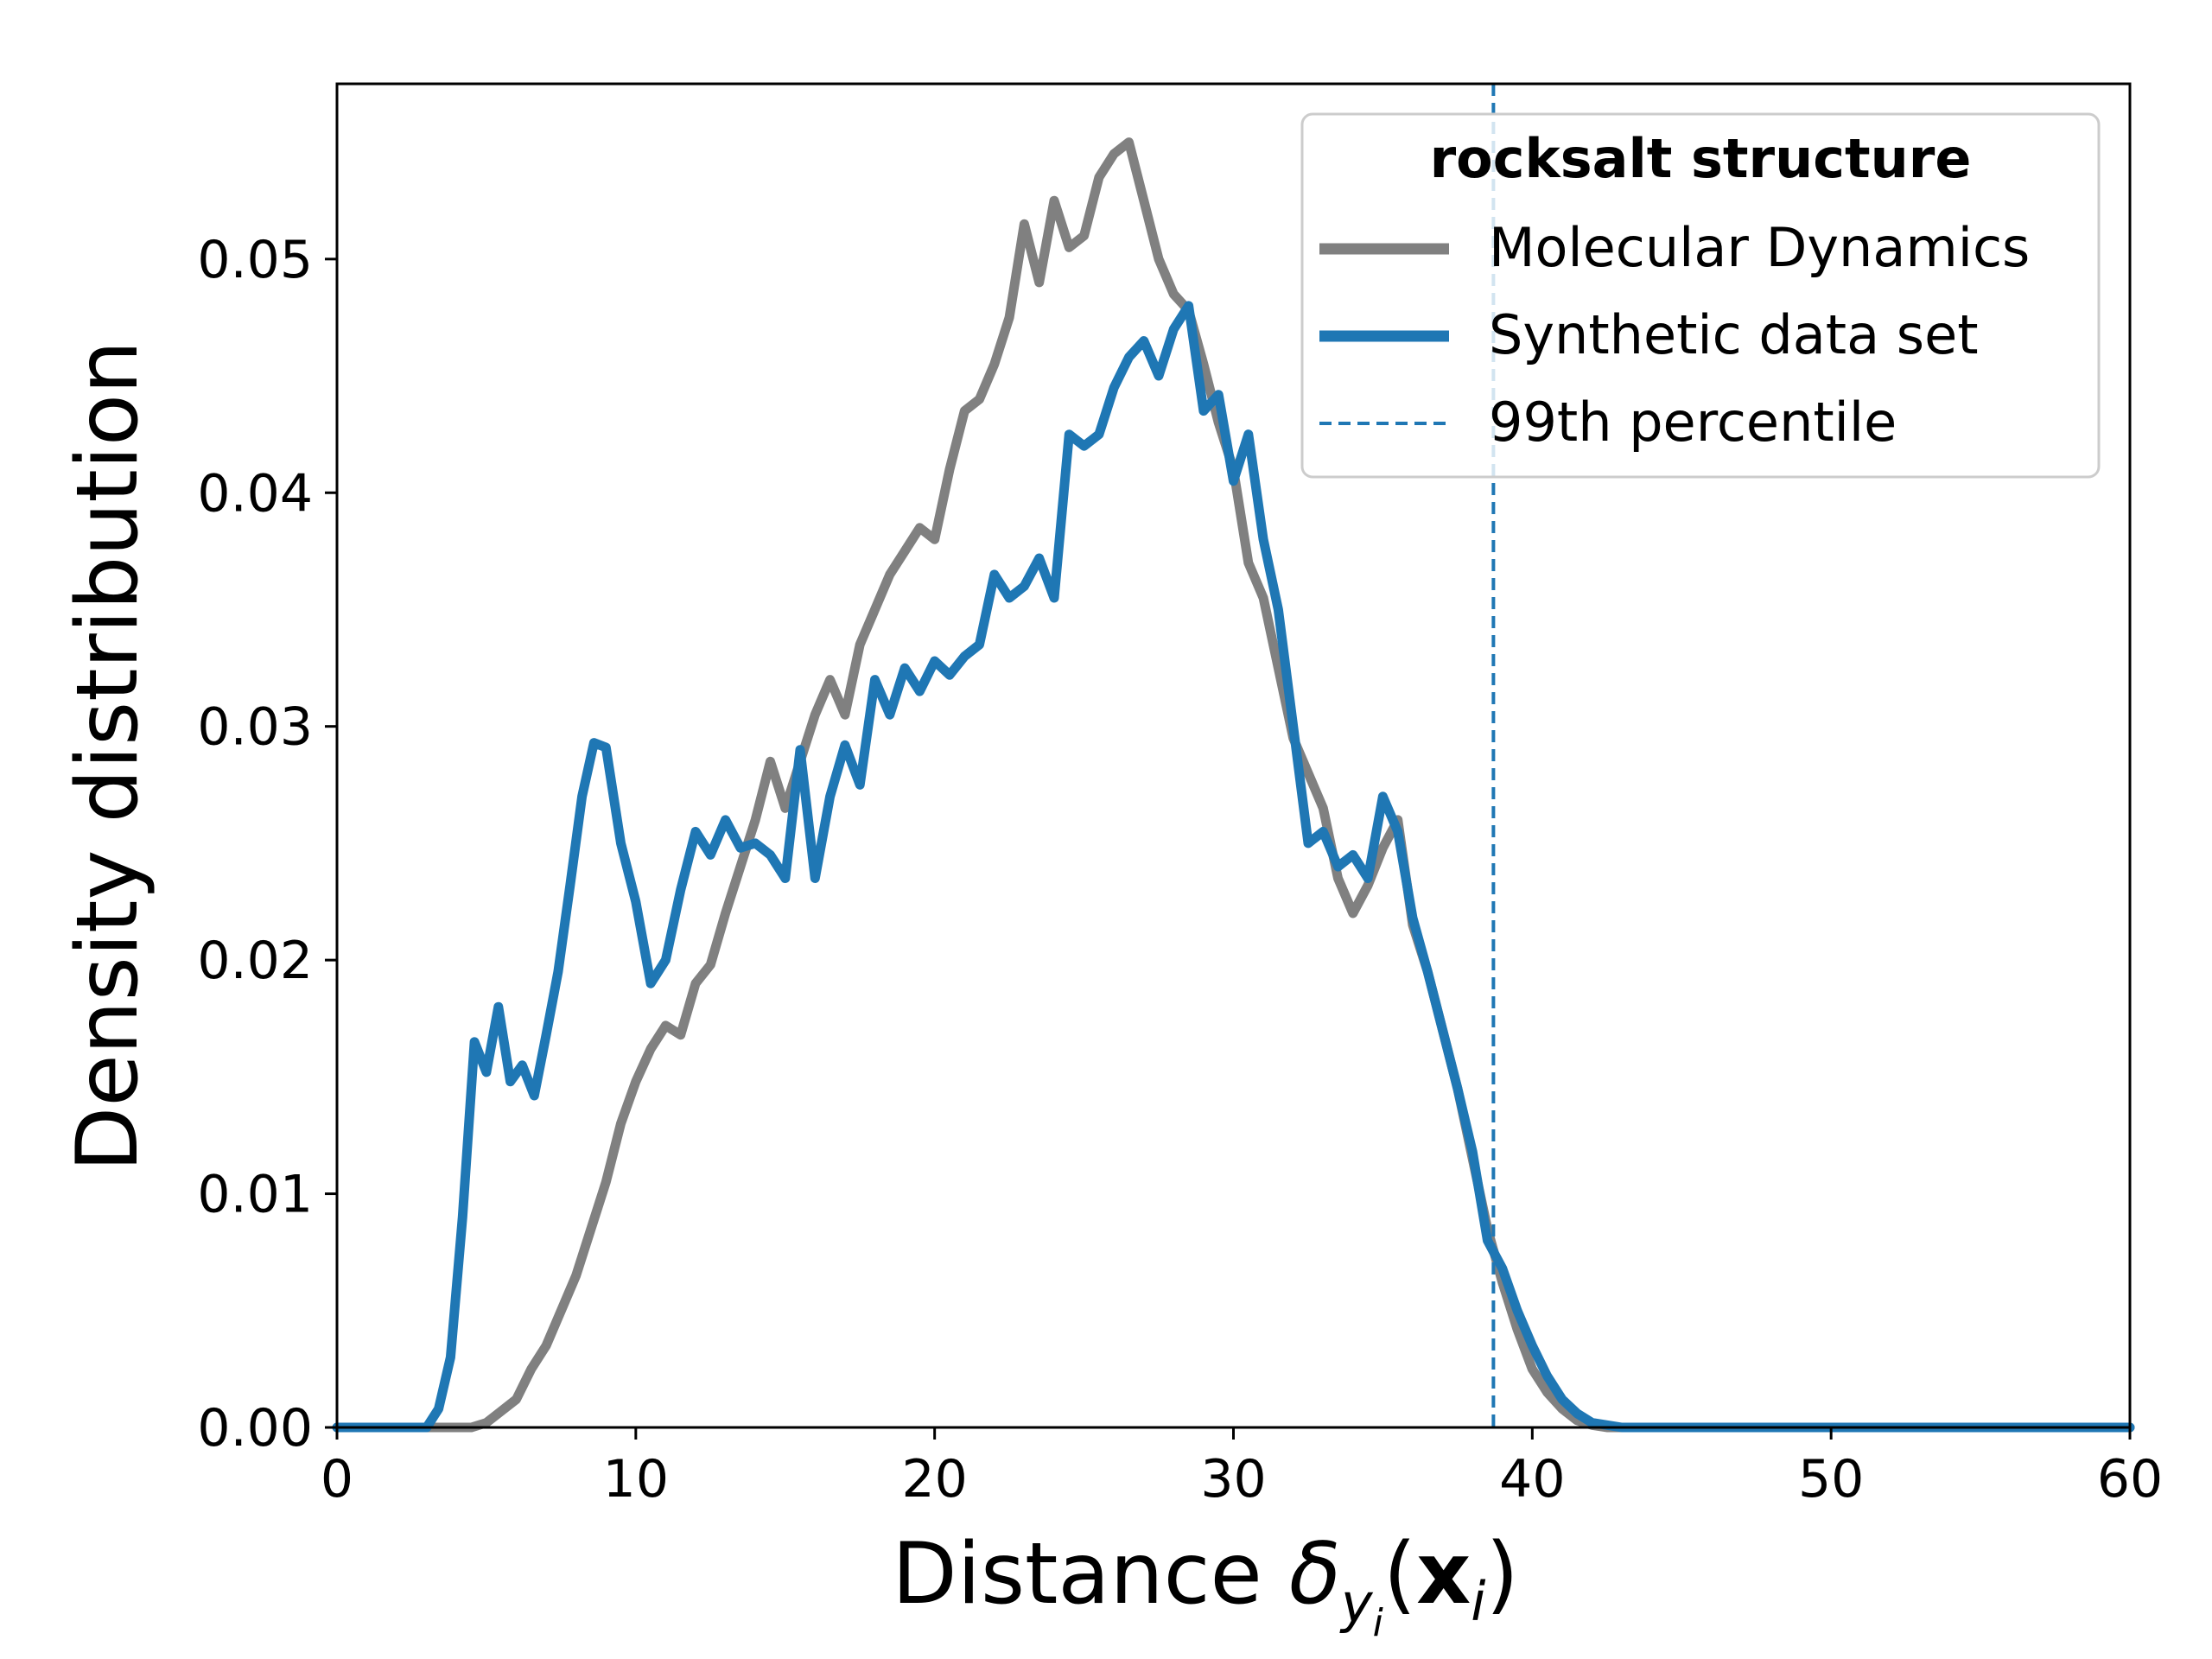 The image size is (2212, 1659). What do you see at coordinates (255, 727) in the screenshot?
I see `y-tick-label: 0.03` at bounding box center [255, 727].